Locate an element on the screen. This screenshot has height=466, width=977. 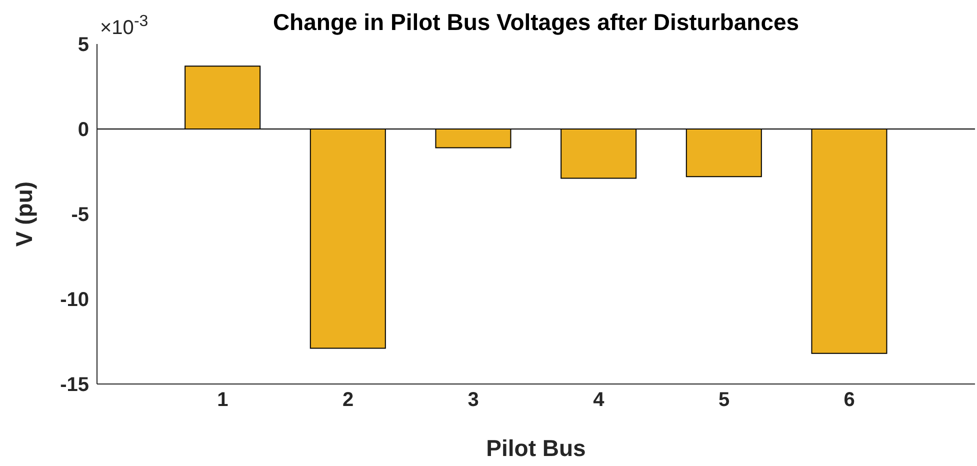
x-tick-label: 2 is located at coordinates (348, 400).